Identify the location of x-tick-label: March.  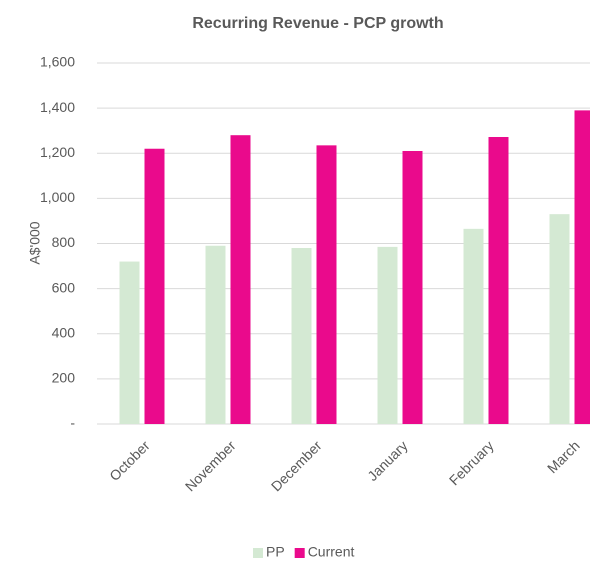
(563, 456).